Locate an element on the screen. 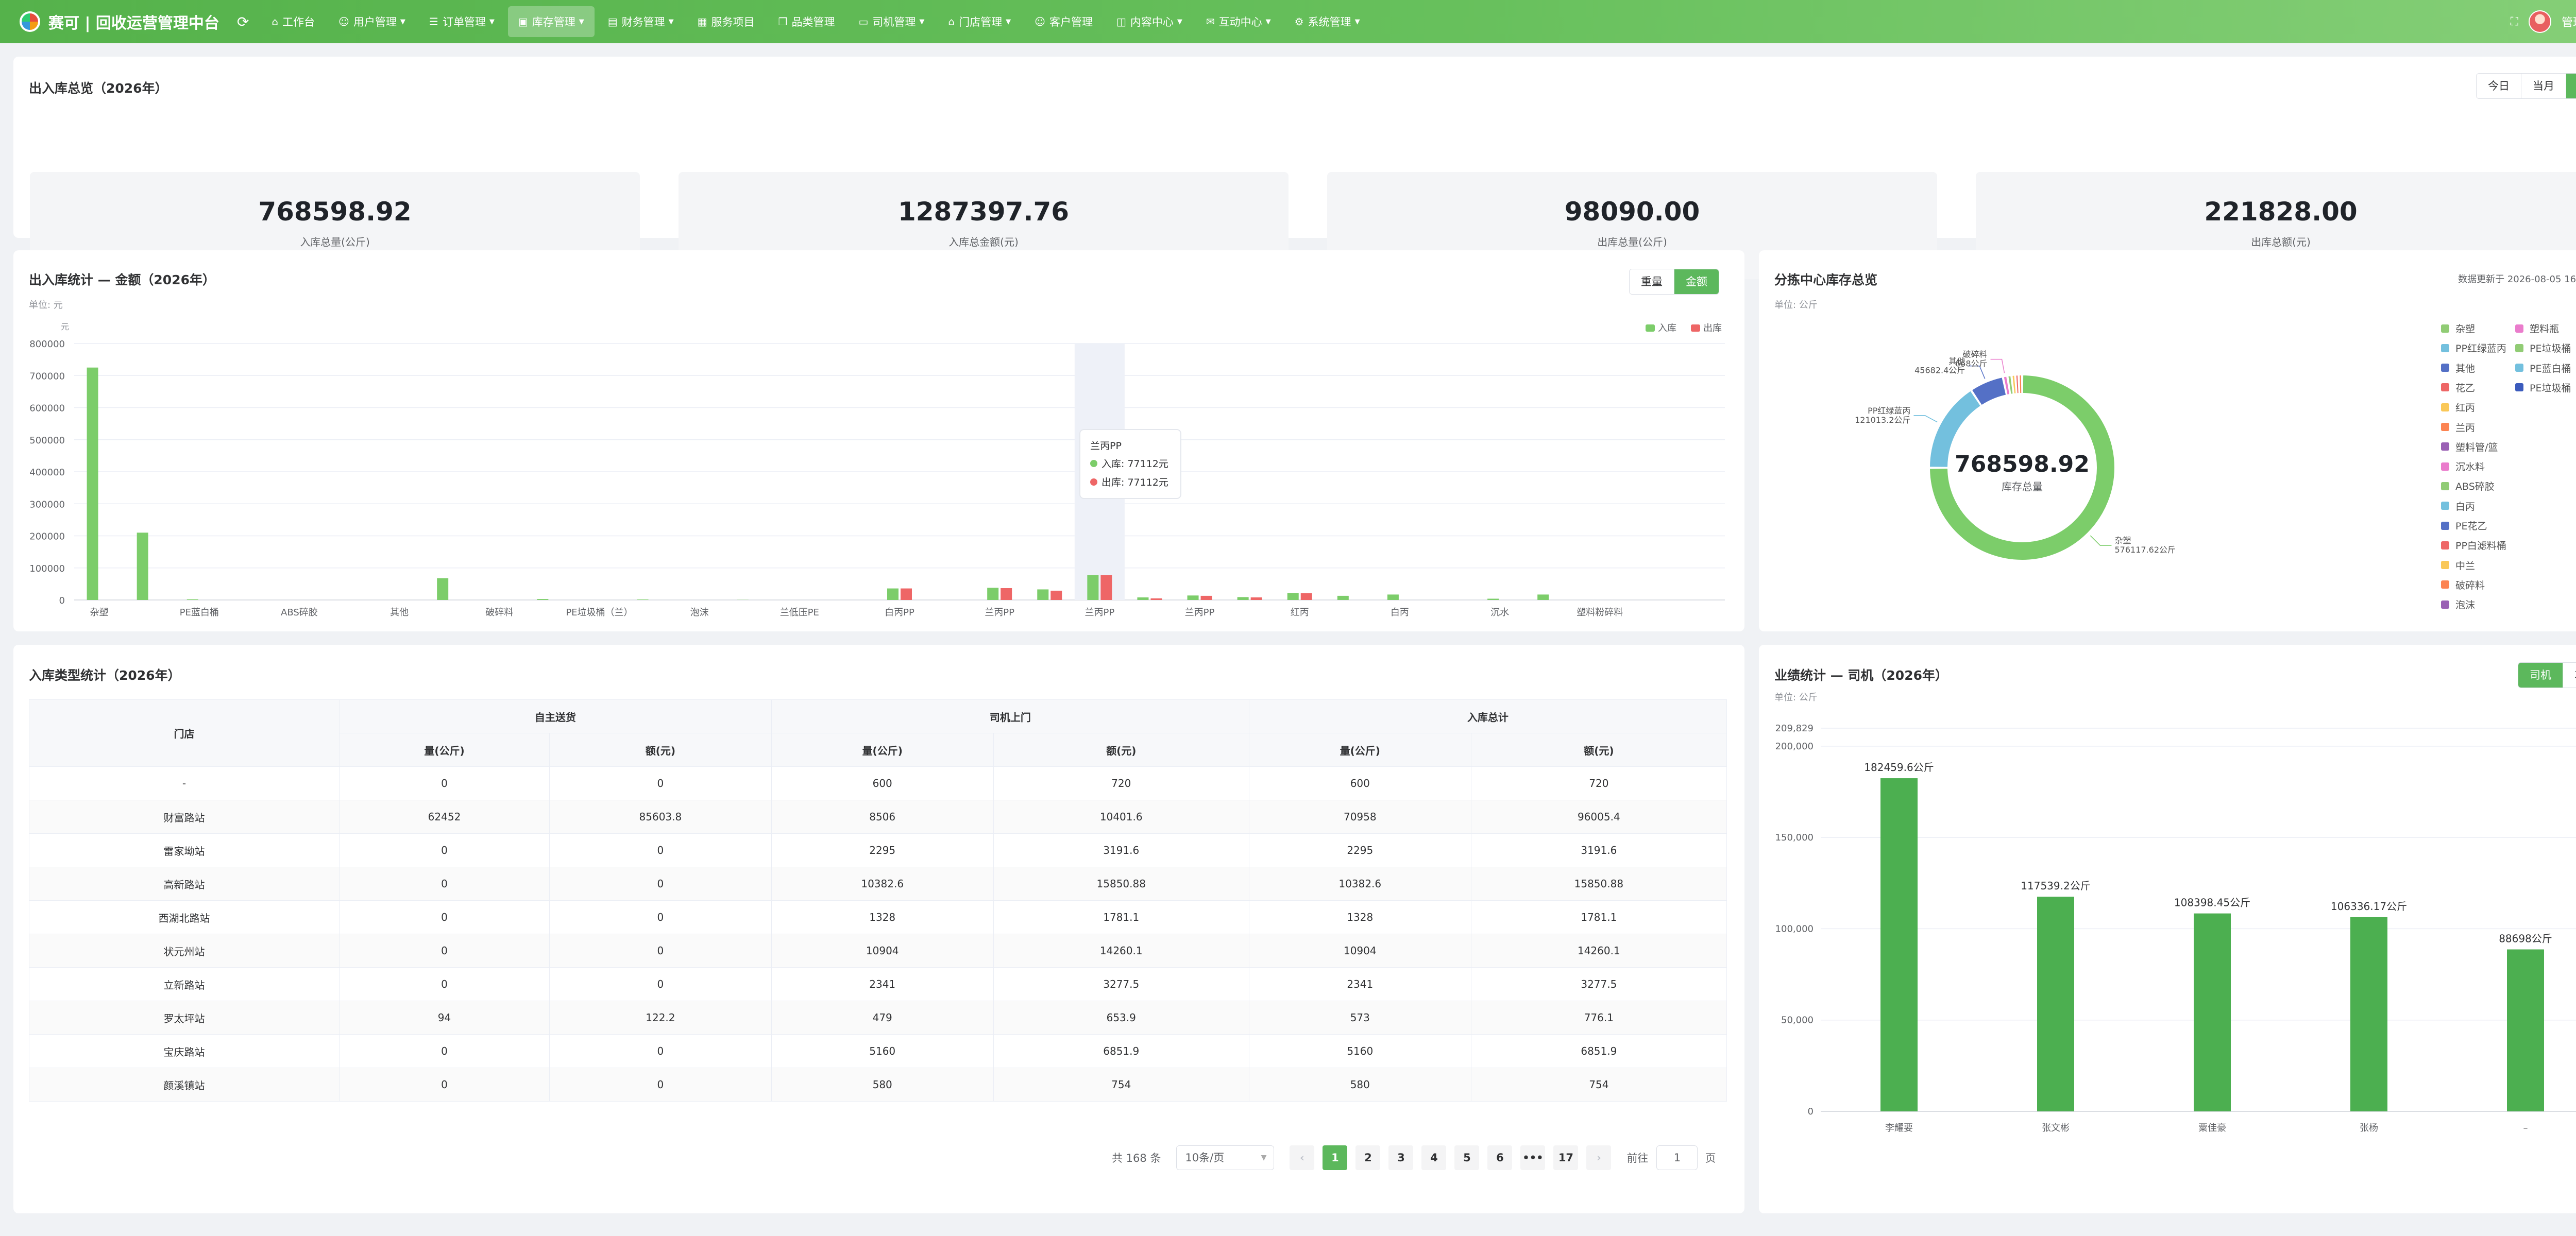 The width and height of the screenshot is (2576, 1236). toggle-option: 金额 is located at coordinates (1697, 281).